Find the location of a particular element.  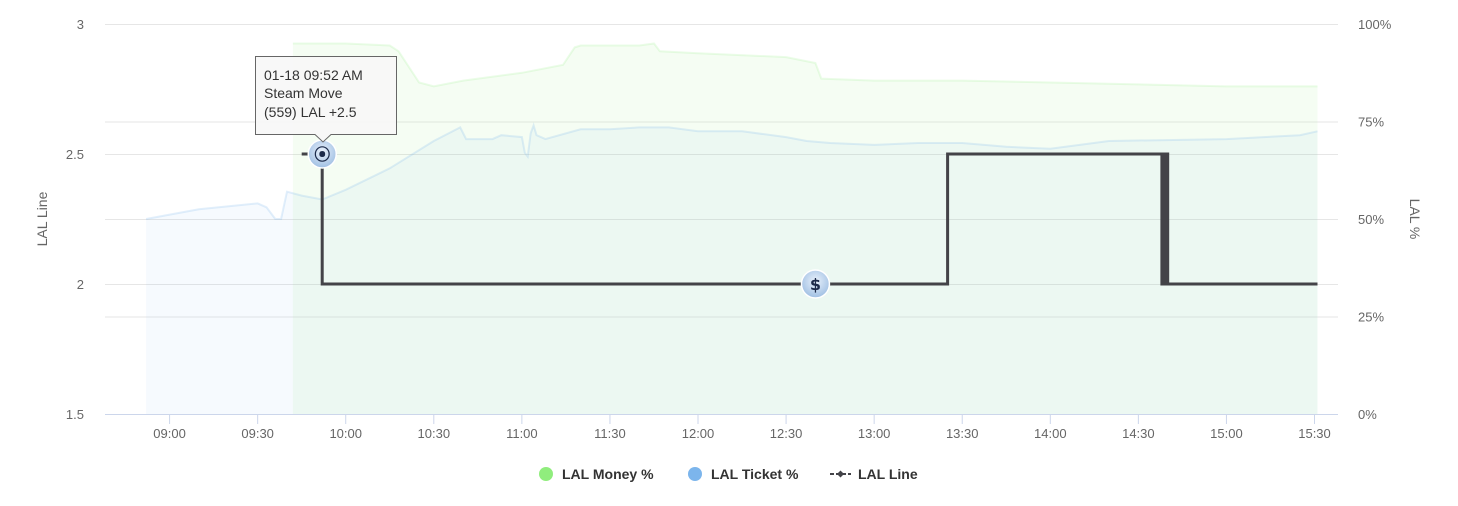

marker-glyph: ⦿ is located at coordinates (322, 154).